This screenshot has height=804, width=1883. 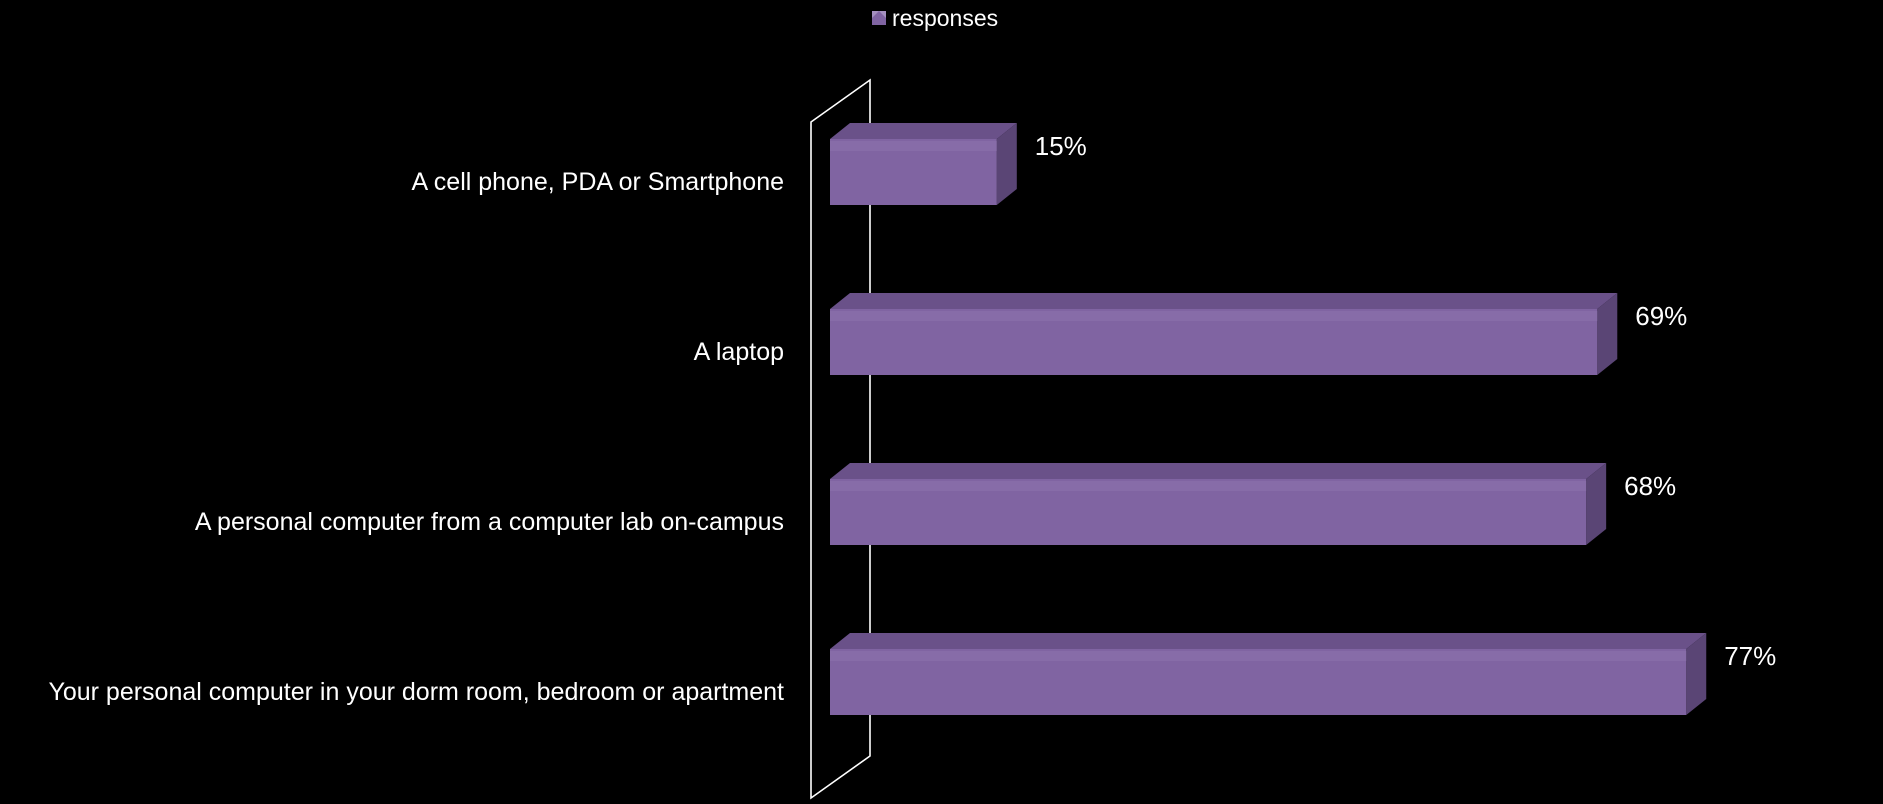 I want to click on data-label: 68%, so click(x=1650, y=486).